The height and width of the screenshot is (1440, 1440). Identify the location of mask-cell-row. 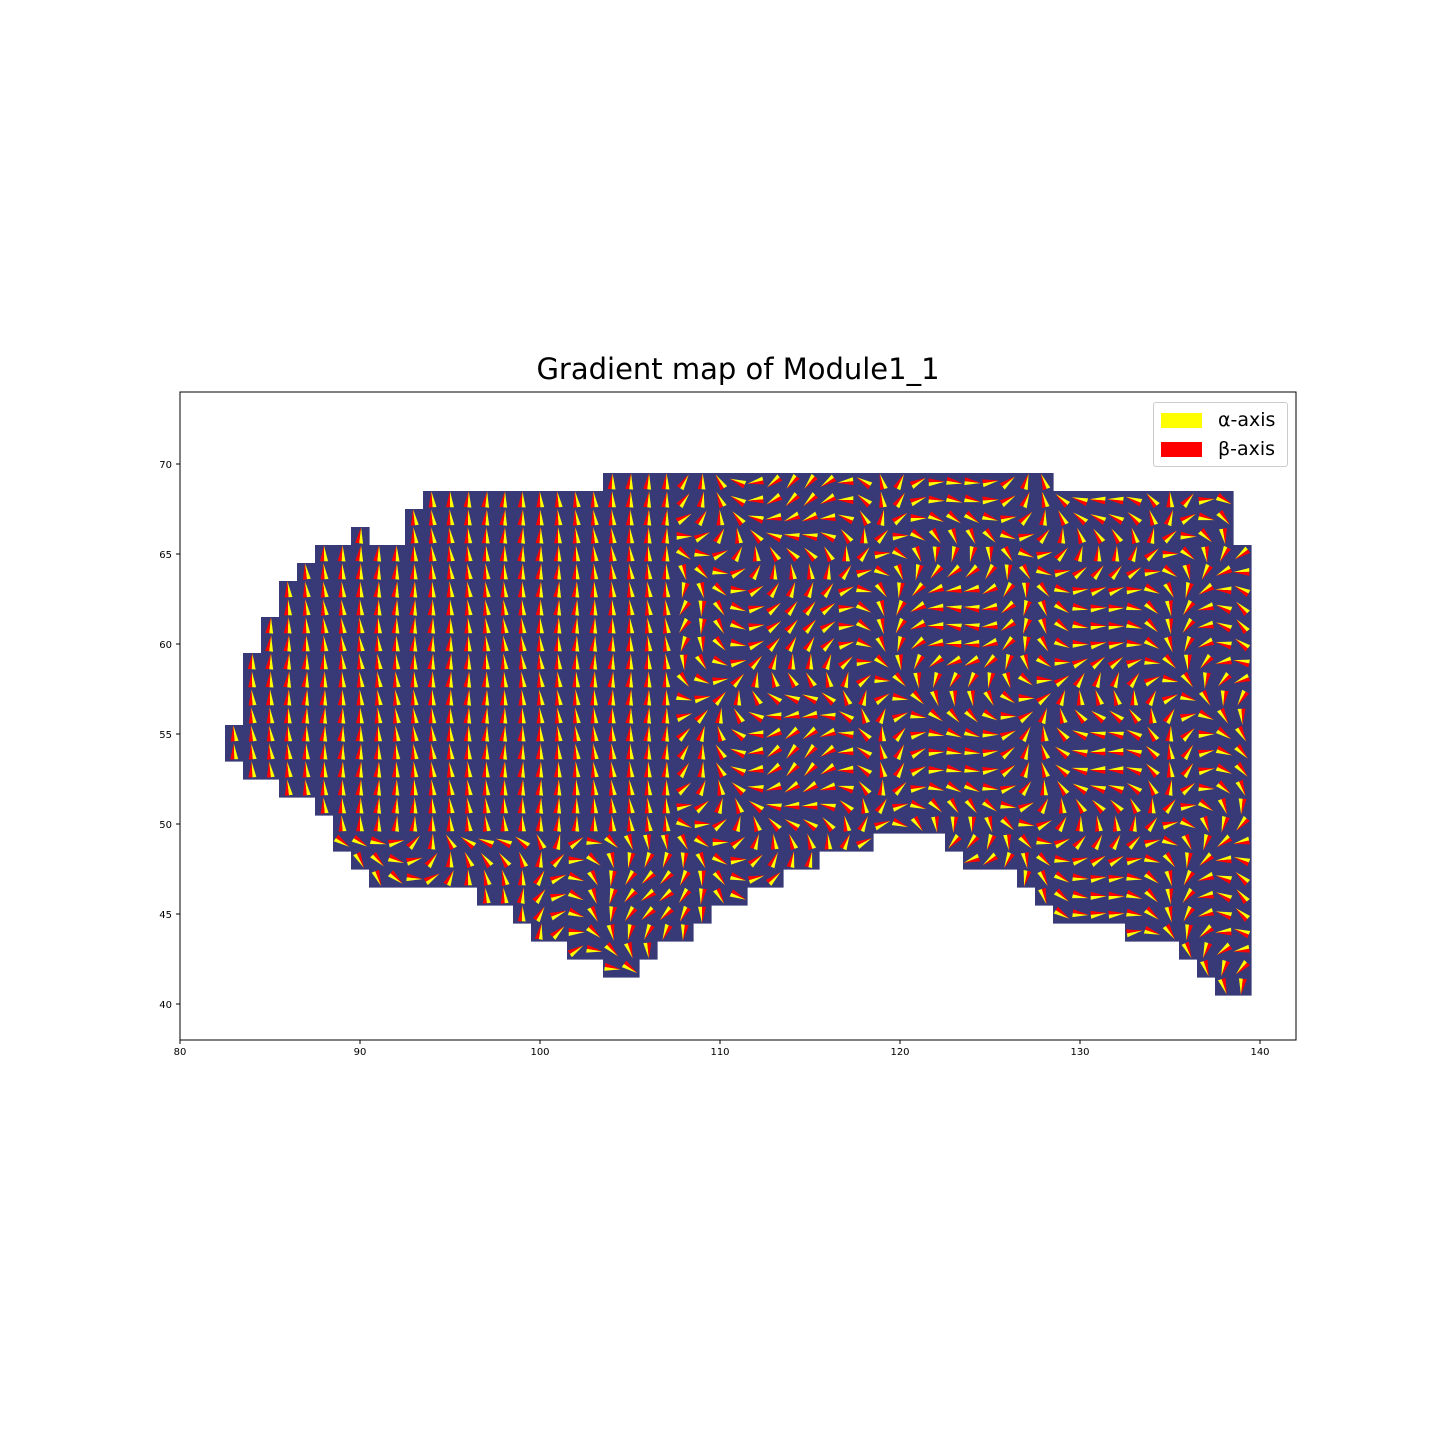
(765, 608).